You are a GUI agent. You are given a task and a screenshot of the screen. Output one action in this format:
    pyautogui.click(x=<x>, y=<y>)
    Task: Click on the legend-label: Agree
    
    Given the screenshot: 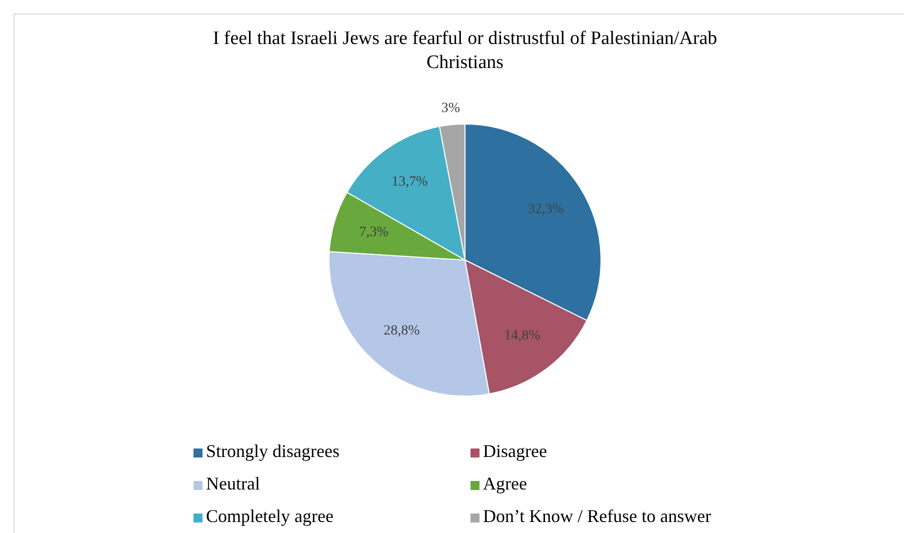 What is the action you would take?
    pyautogui.click(x=505, y=484)
    